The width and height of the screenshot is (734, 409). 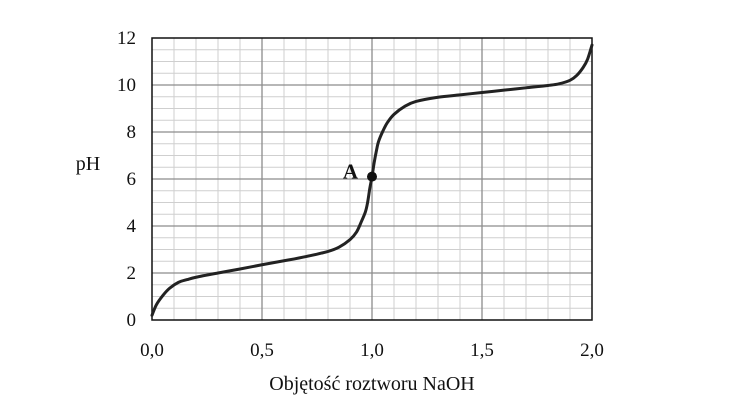 I want to click on y-axis-ticks: 0 2 4 6 8 10 12, so click(x=127, y=179).